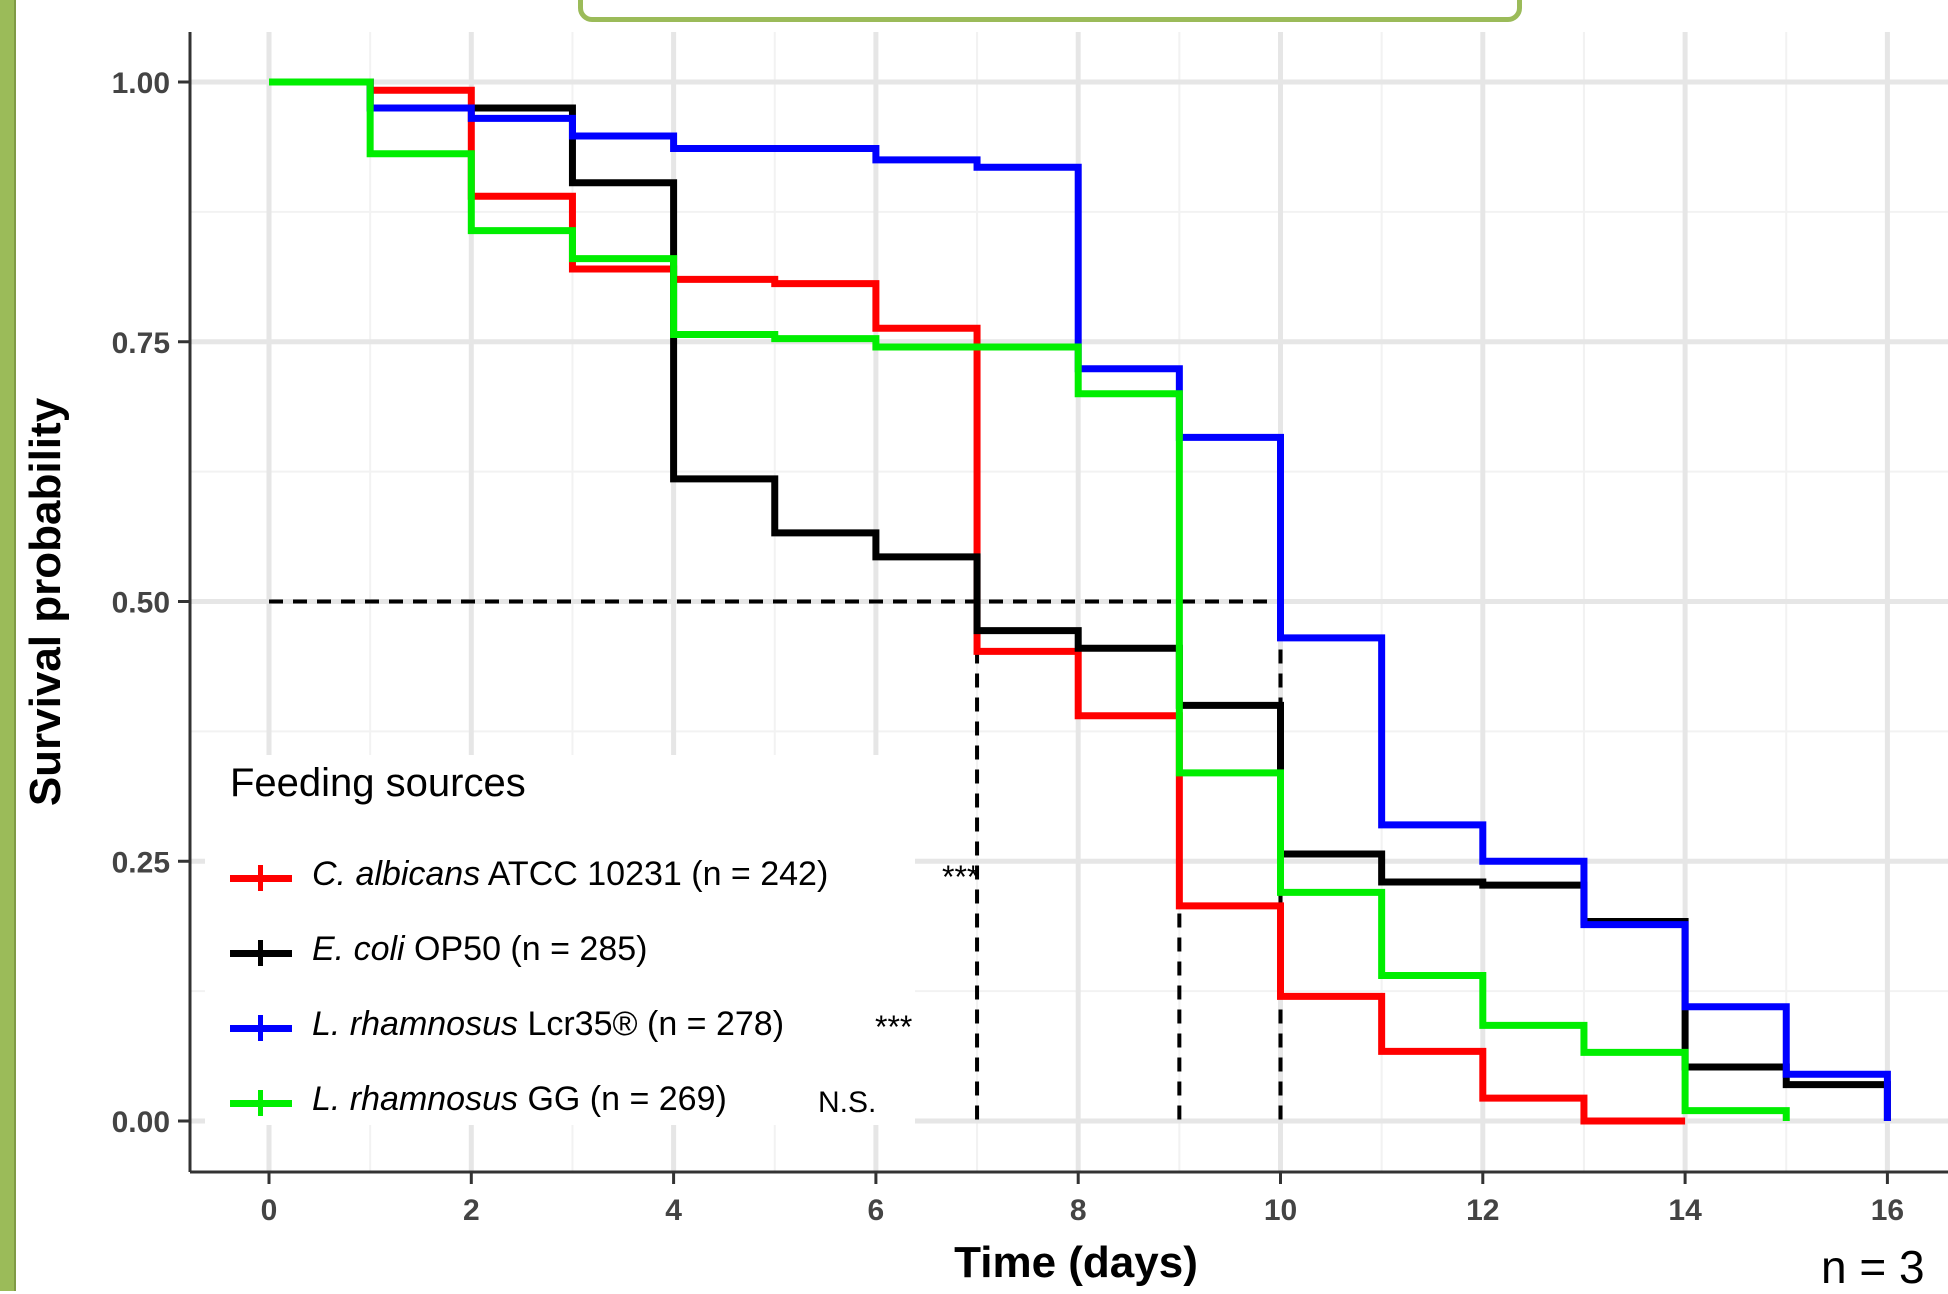 Image resolution: width=1948 pixels, height=1294 pixels. What do you see at coordinates (1050, 11) in the screenshot?
I see `top-frame-box` at bounding box center [1050, 11].